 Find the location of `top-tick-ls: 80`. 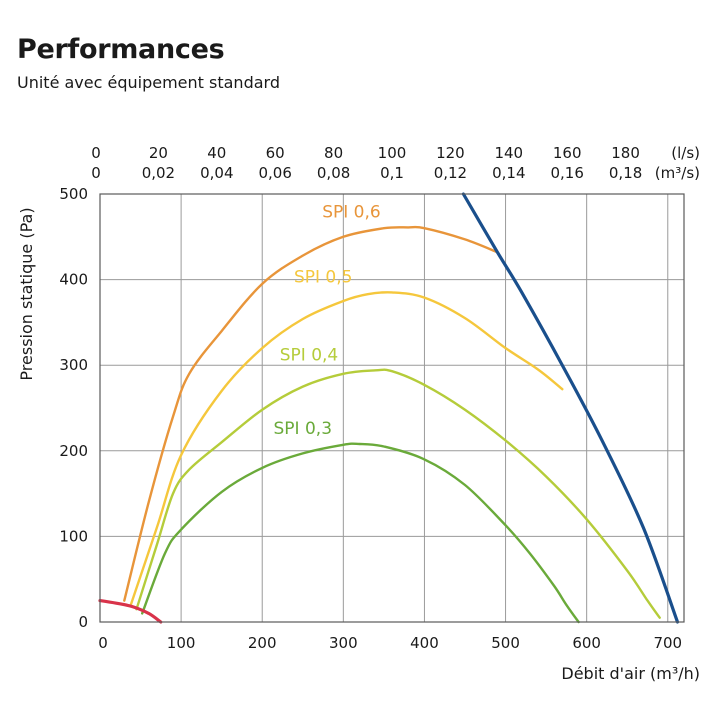

top-tick-ls: 80 is located at coordinates (333, 153).